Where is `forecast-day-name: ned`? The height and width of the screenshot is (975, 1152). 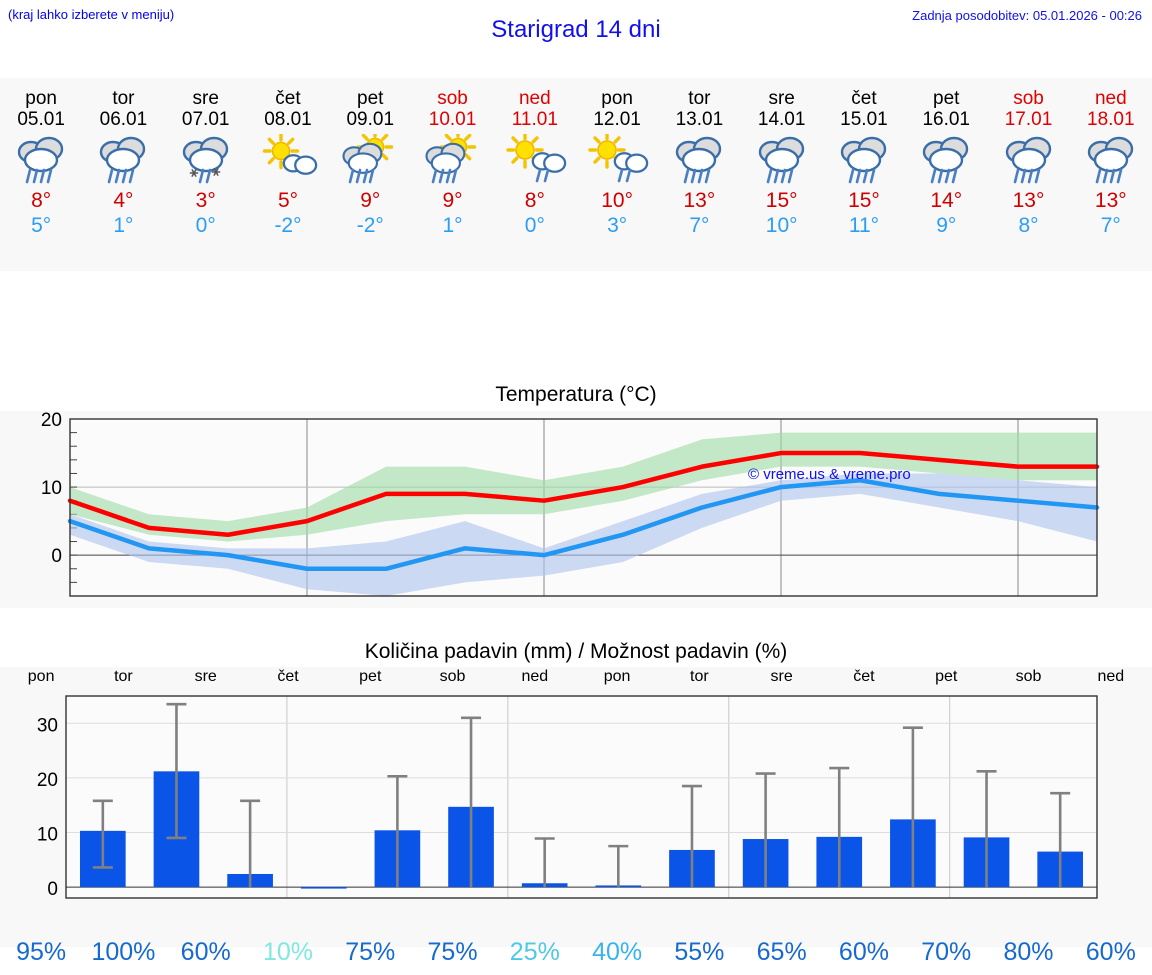
forecast-day-name: ned is located at coordinates (1110, 98).